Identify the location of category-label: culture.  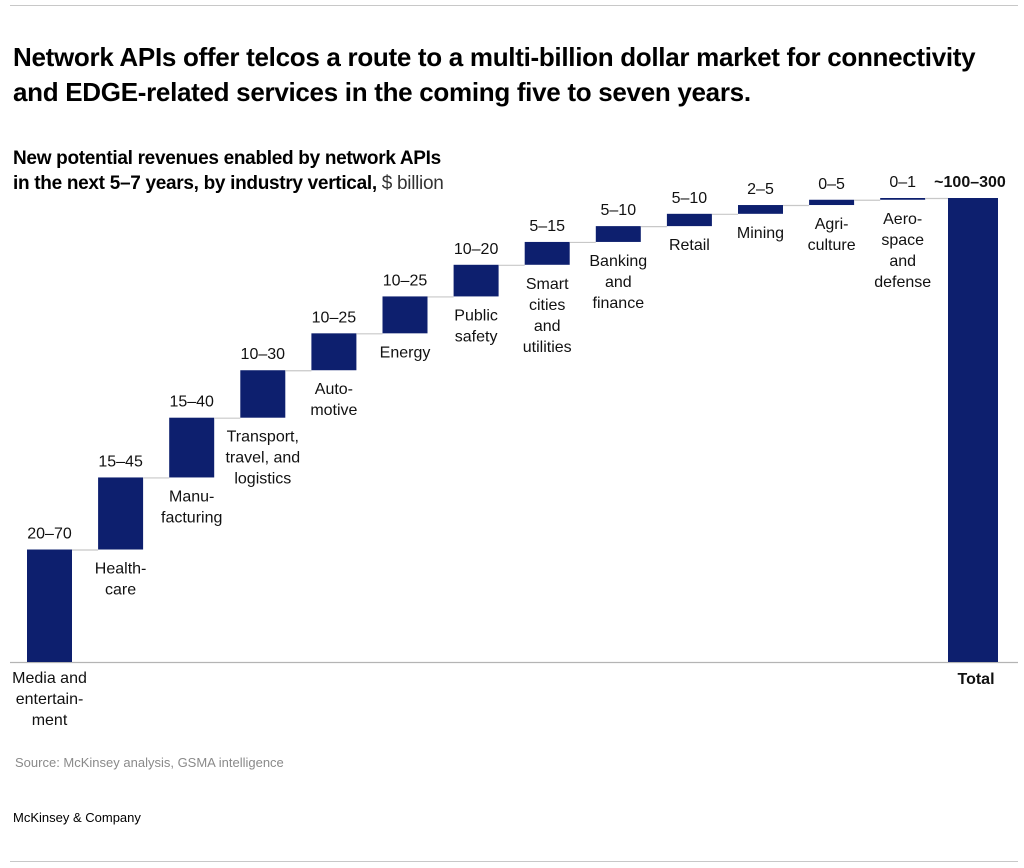
(832, 245).